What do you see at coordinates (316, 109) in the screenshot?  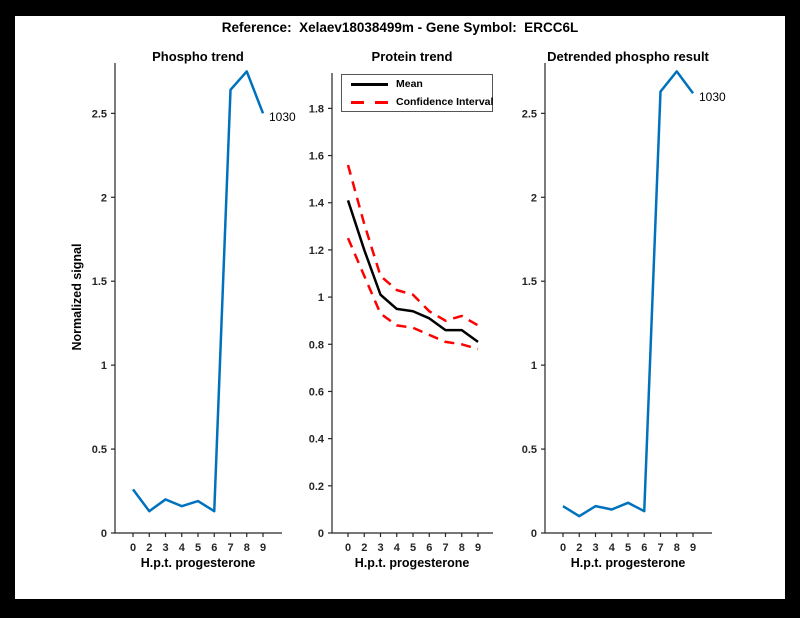 I see `y-axis-tick-label: 1.8` at bounding box center [316, 109].